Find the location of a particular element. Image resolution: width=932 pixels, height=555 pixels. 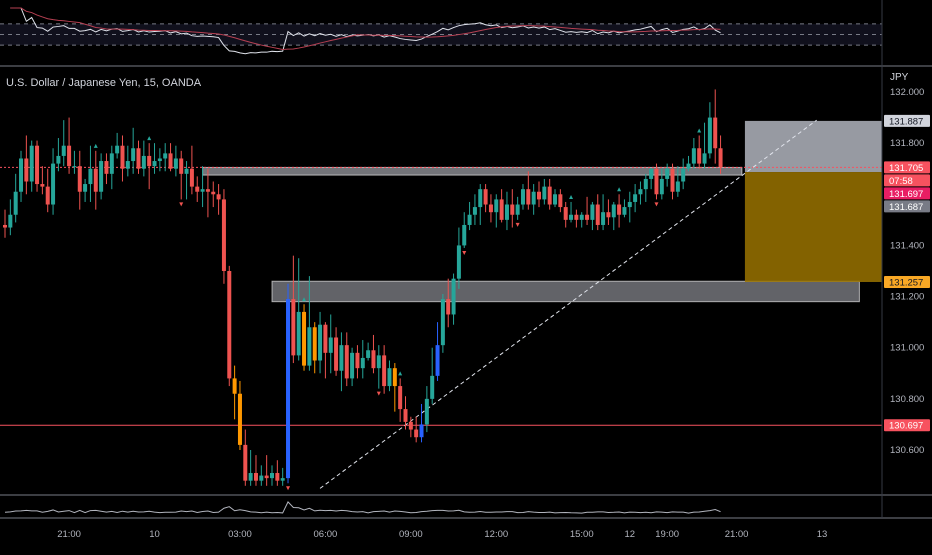

symbol-title: U.S. Dollar / Japanese Yen, 15, OANDA is located at coordinates (104, 83).